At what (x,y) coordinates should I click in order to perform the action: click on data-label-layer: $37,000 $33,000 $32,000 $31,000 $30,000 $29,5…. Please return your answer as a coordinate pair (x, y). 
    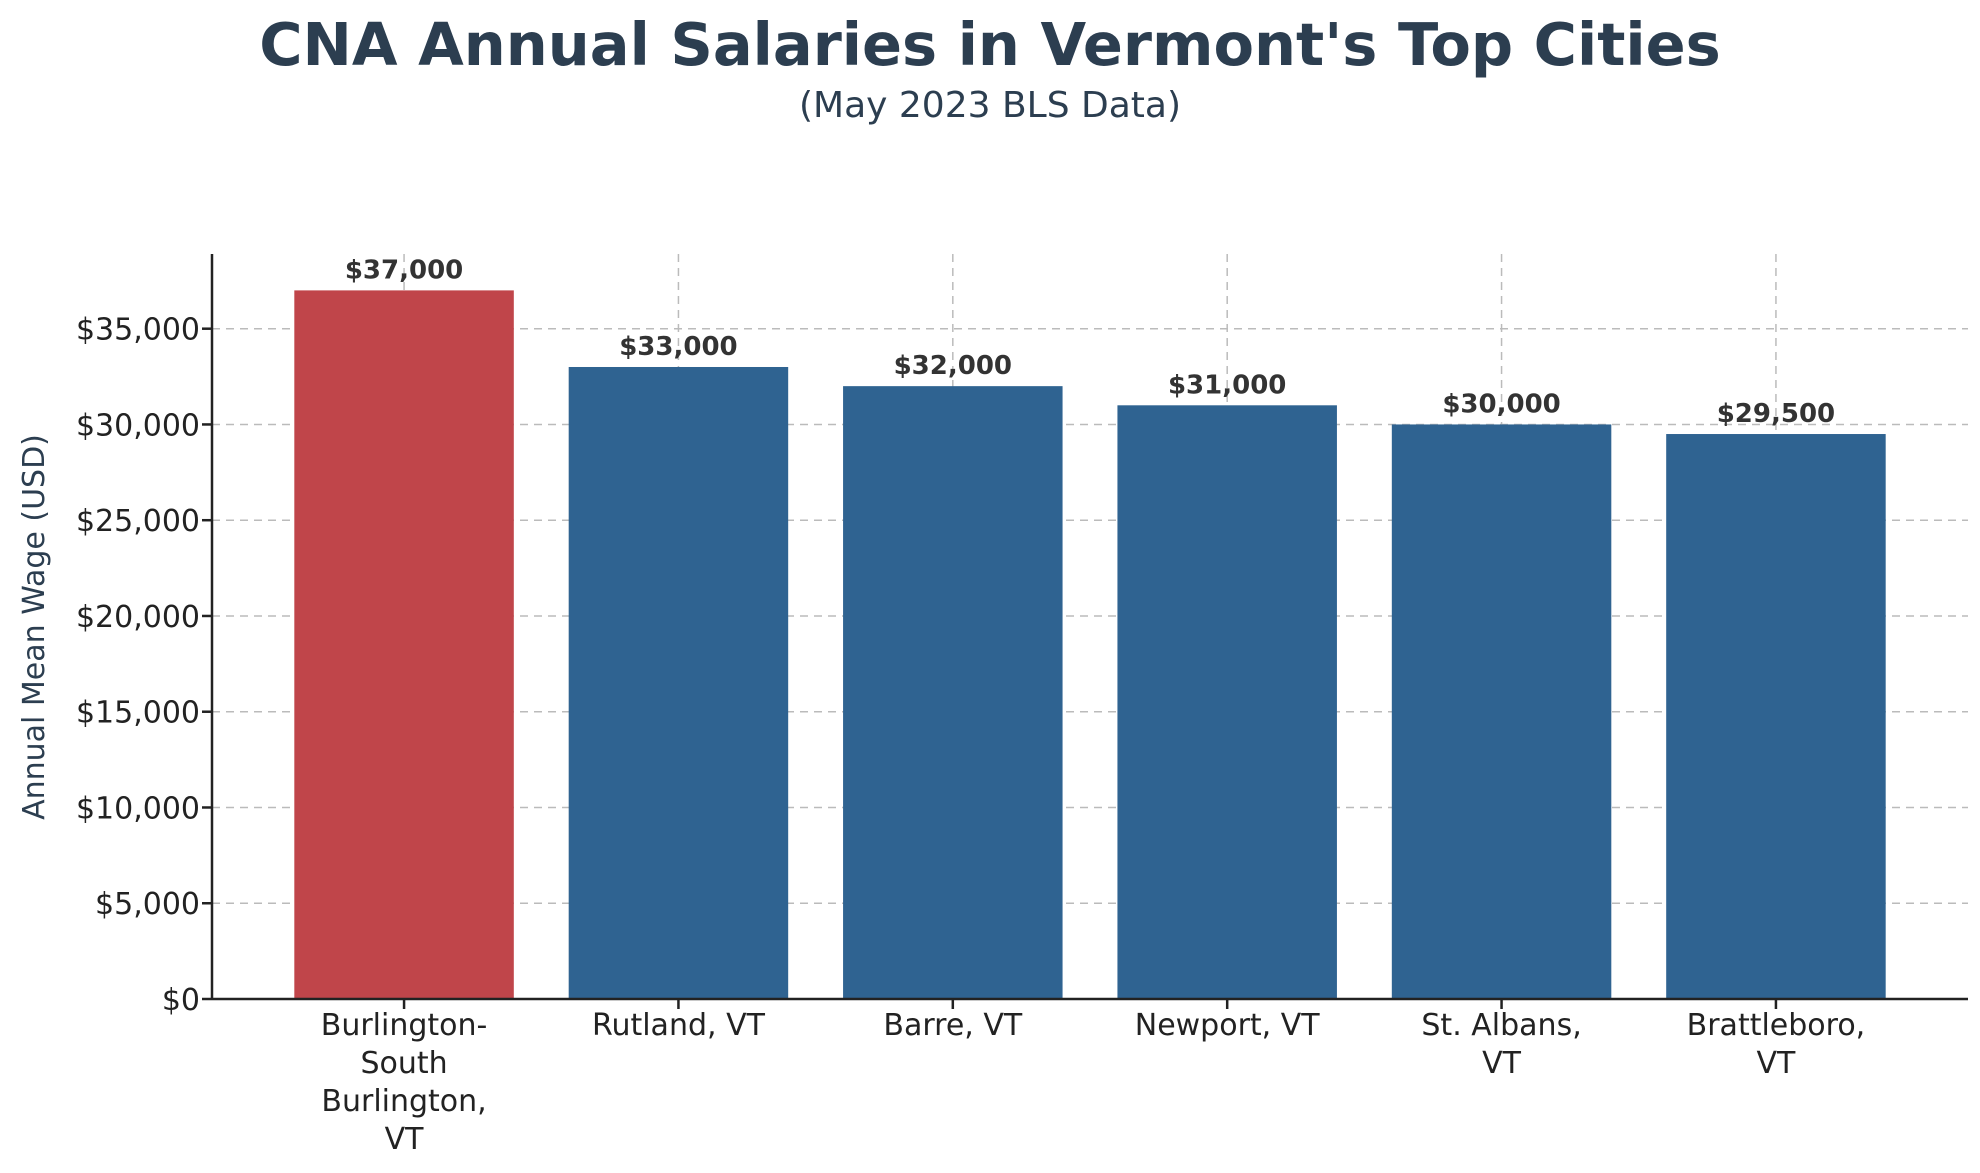
    Looking at the image, I should click on (1090, 342).